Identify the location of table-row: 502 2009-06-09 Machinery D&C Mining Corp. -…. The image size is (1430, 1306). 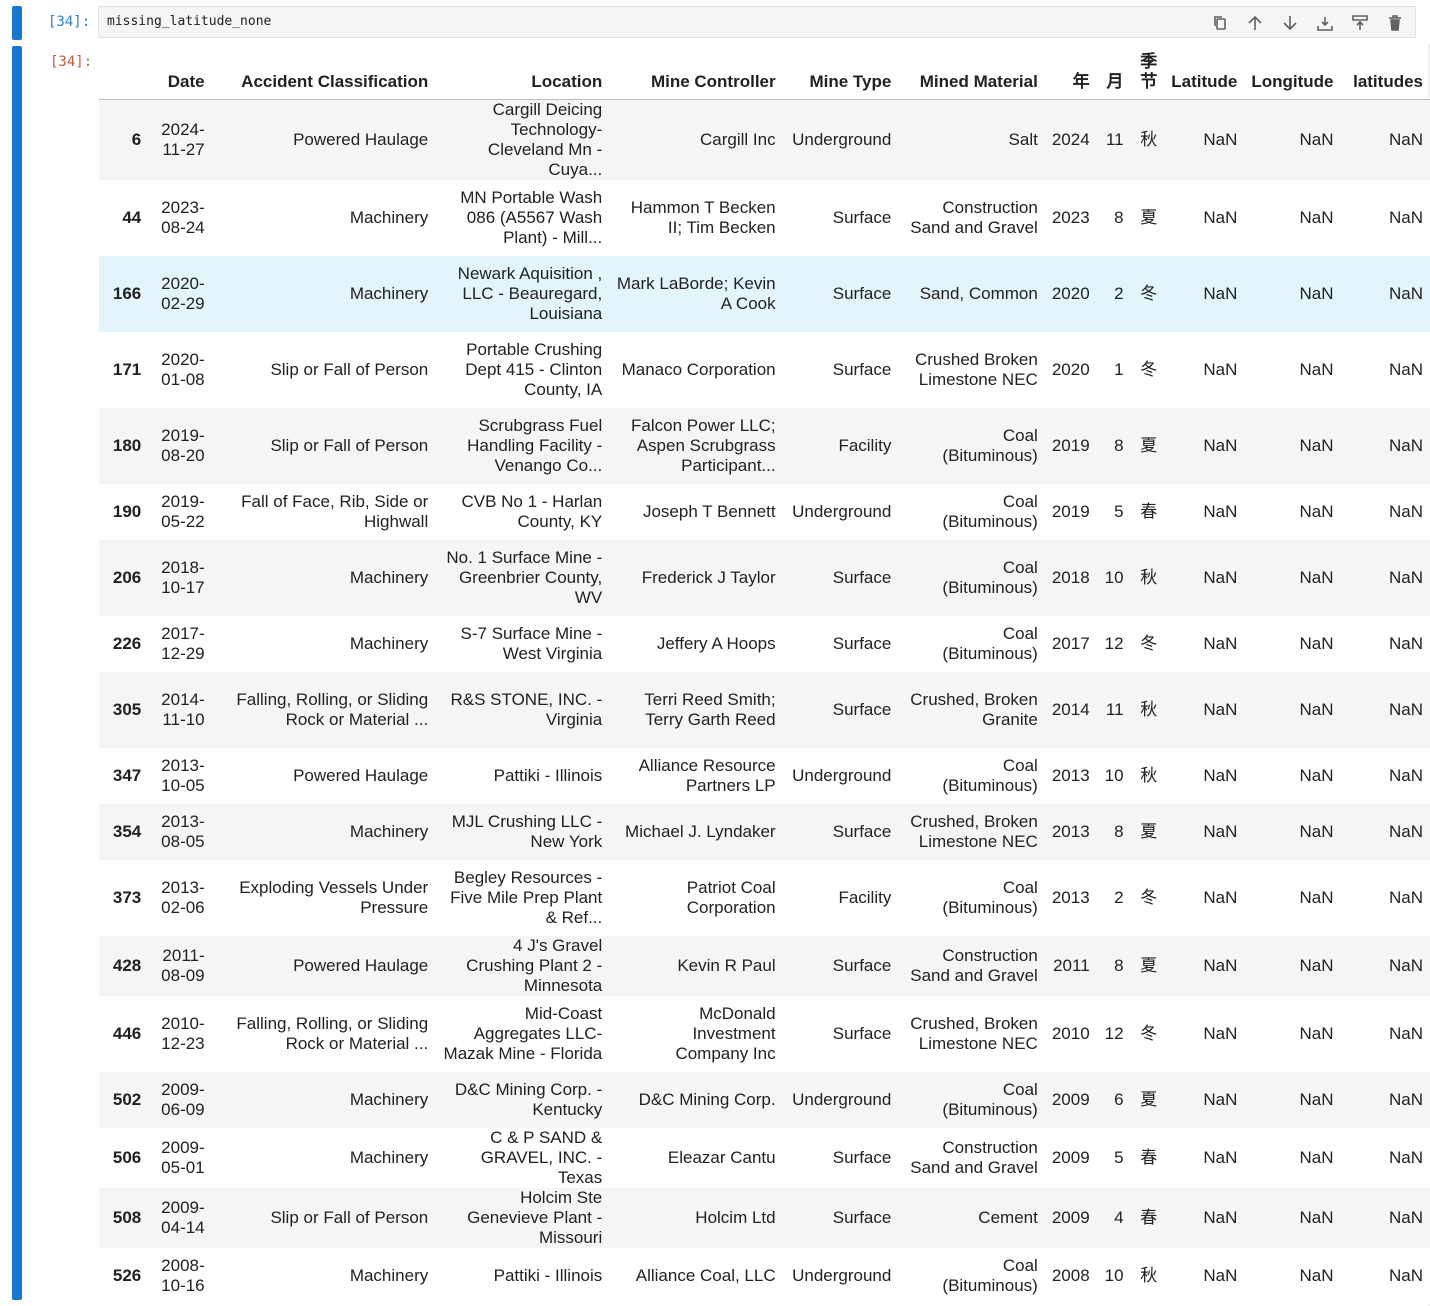
(764, 1100).